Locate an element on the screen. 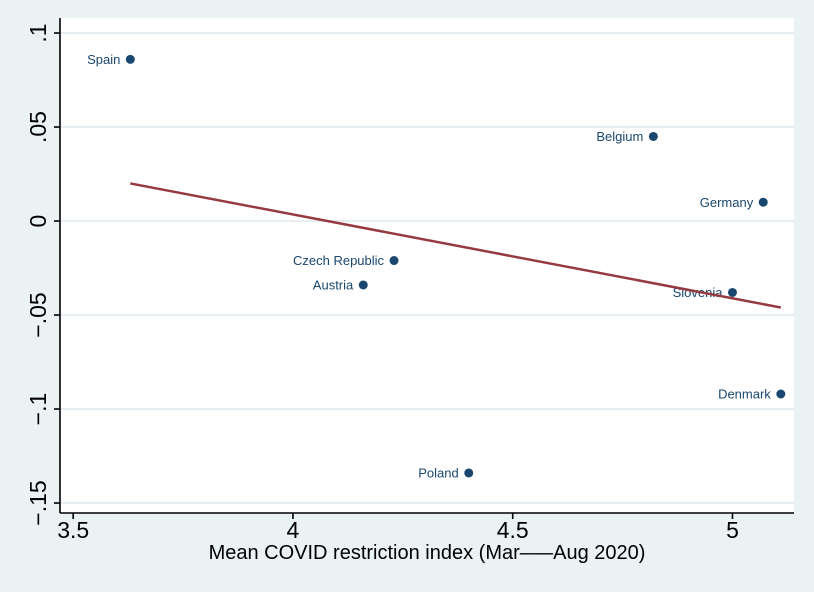  data-point-label-belgium: Belgium is located at coordinates (619, 136).